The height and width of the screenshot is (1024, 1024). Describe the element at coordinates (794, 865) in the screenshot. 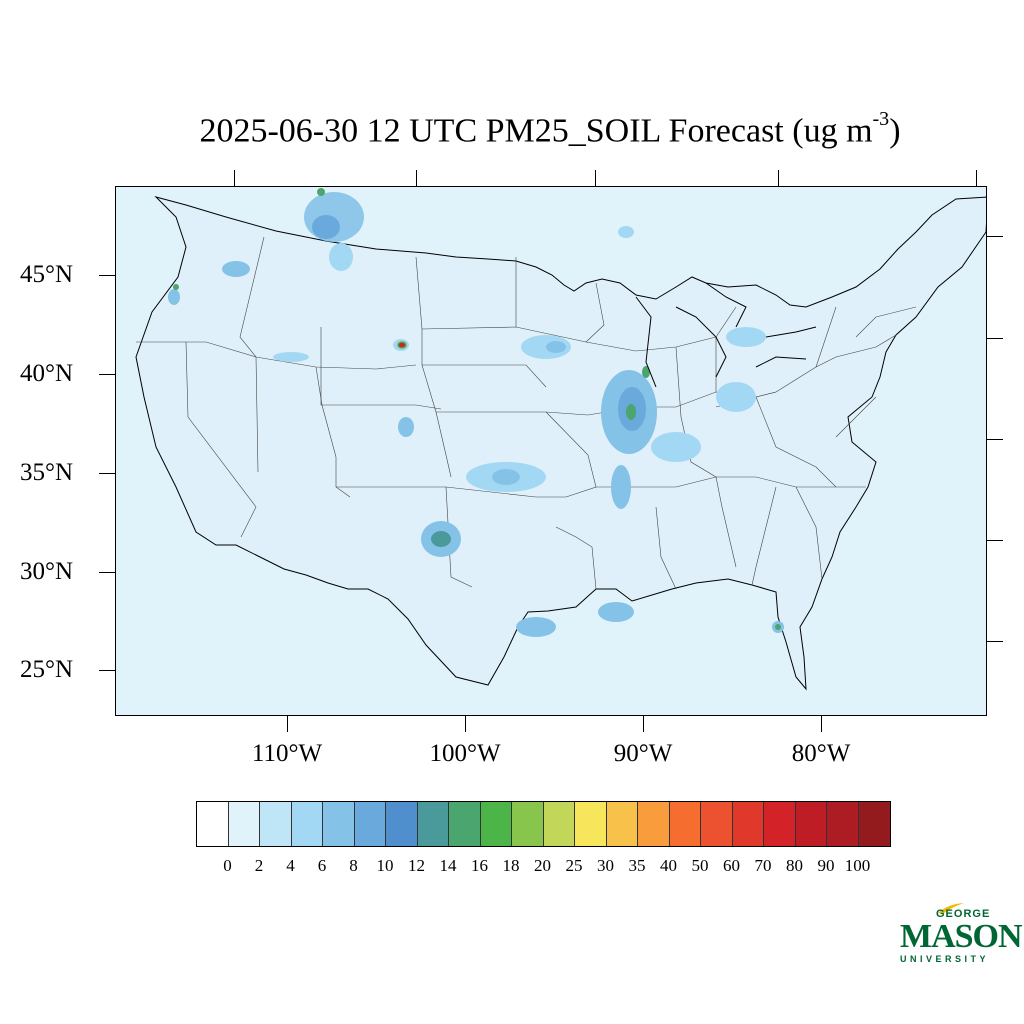

I see `colorbar-label: 80` at that location.